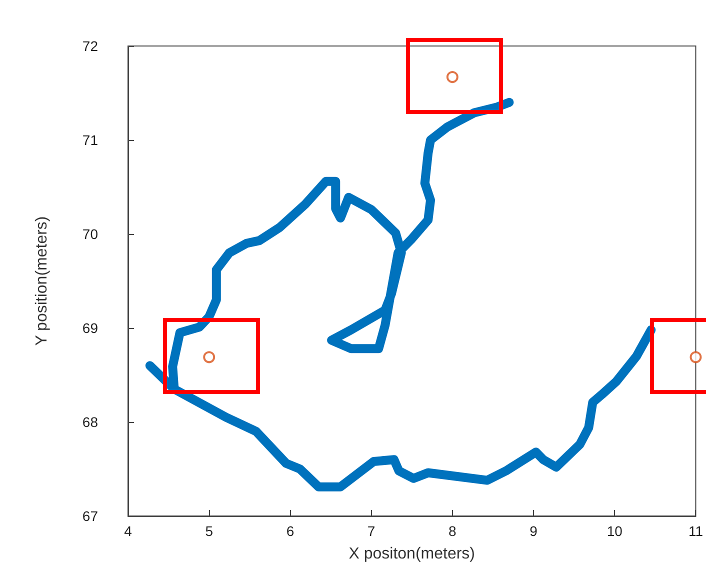 This screenshot has height=576, width=706. Describe the element at coordinates (696, 531) in the screenshot. I see `x-tick-label: 11` at that location.